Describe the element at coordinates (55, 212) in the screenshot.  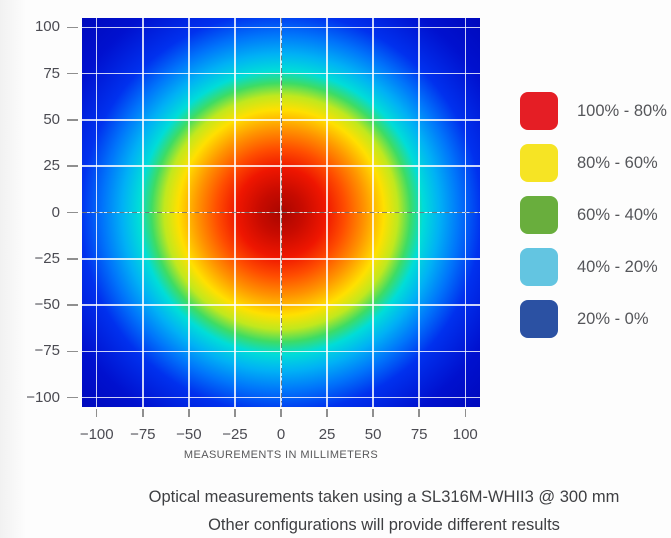
I see `y-tick-label-0: 0` at that location.